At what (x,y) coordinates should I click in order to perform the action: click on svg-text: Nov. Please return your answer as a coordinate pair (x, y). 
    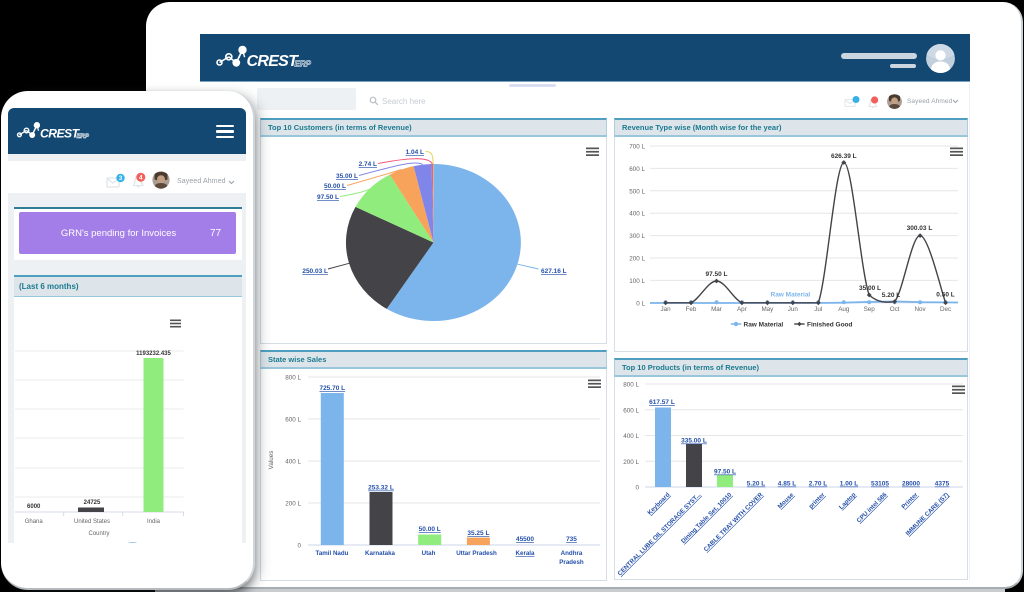
    Looking at the image, I should click on (920, 309).